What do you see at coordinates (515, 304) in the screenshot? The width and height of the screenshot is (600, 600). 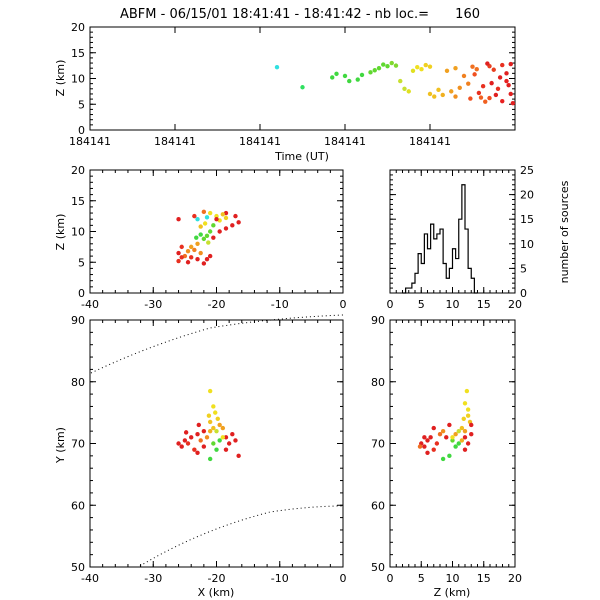 I see `x-tick-label: 20` at bounding box center [515, 304].